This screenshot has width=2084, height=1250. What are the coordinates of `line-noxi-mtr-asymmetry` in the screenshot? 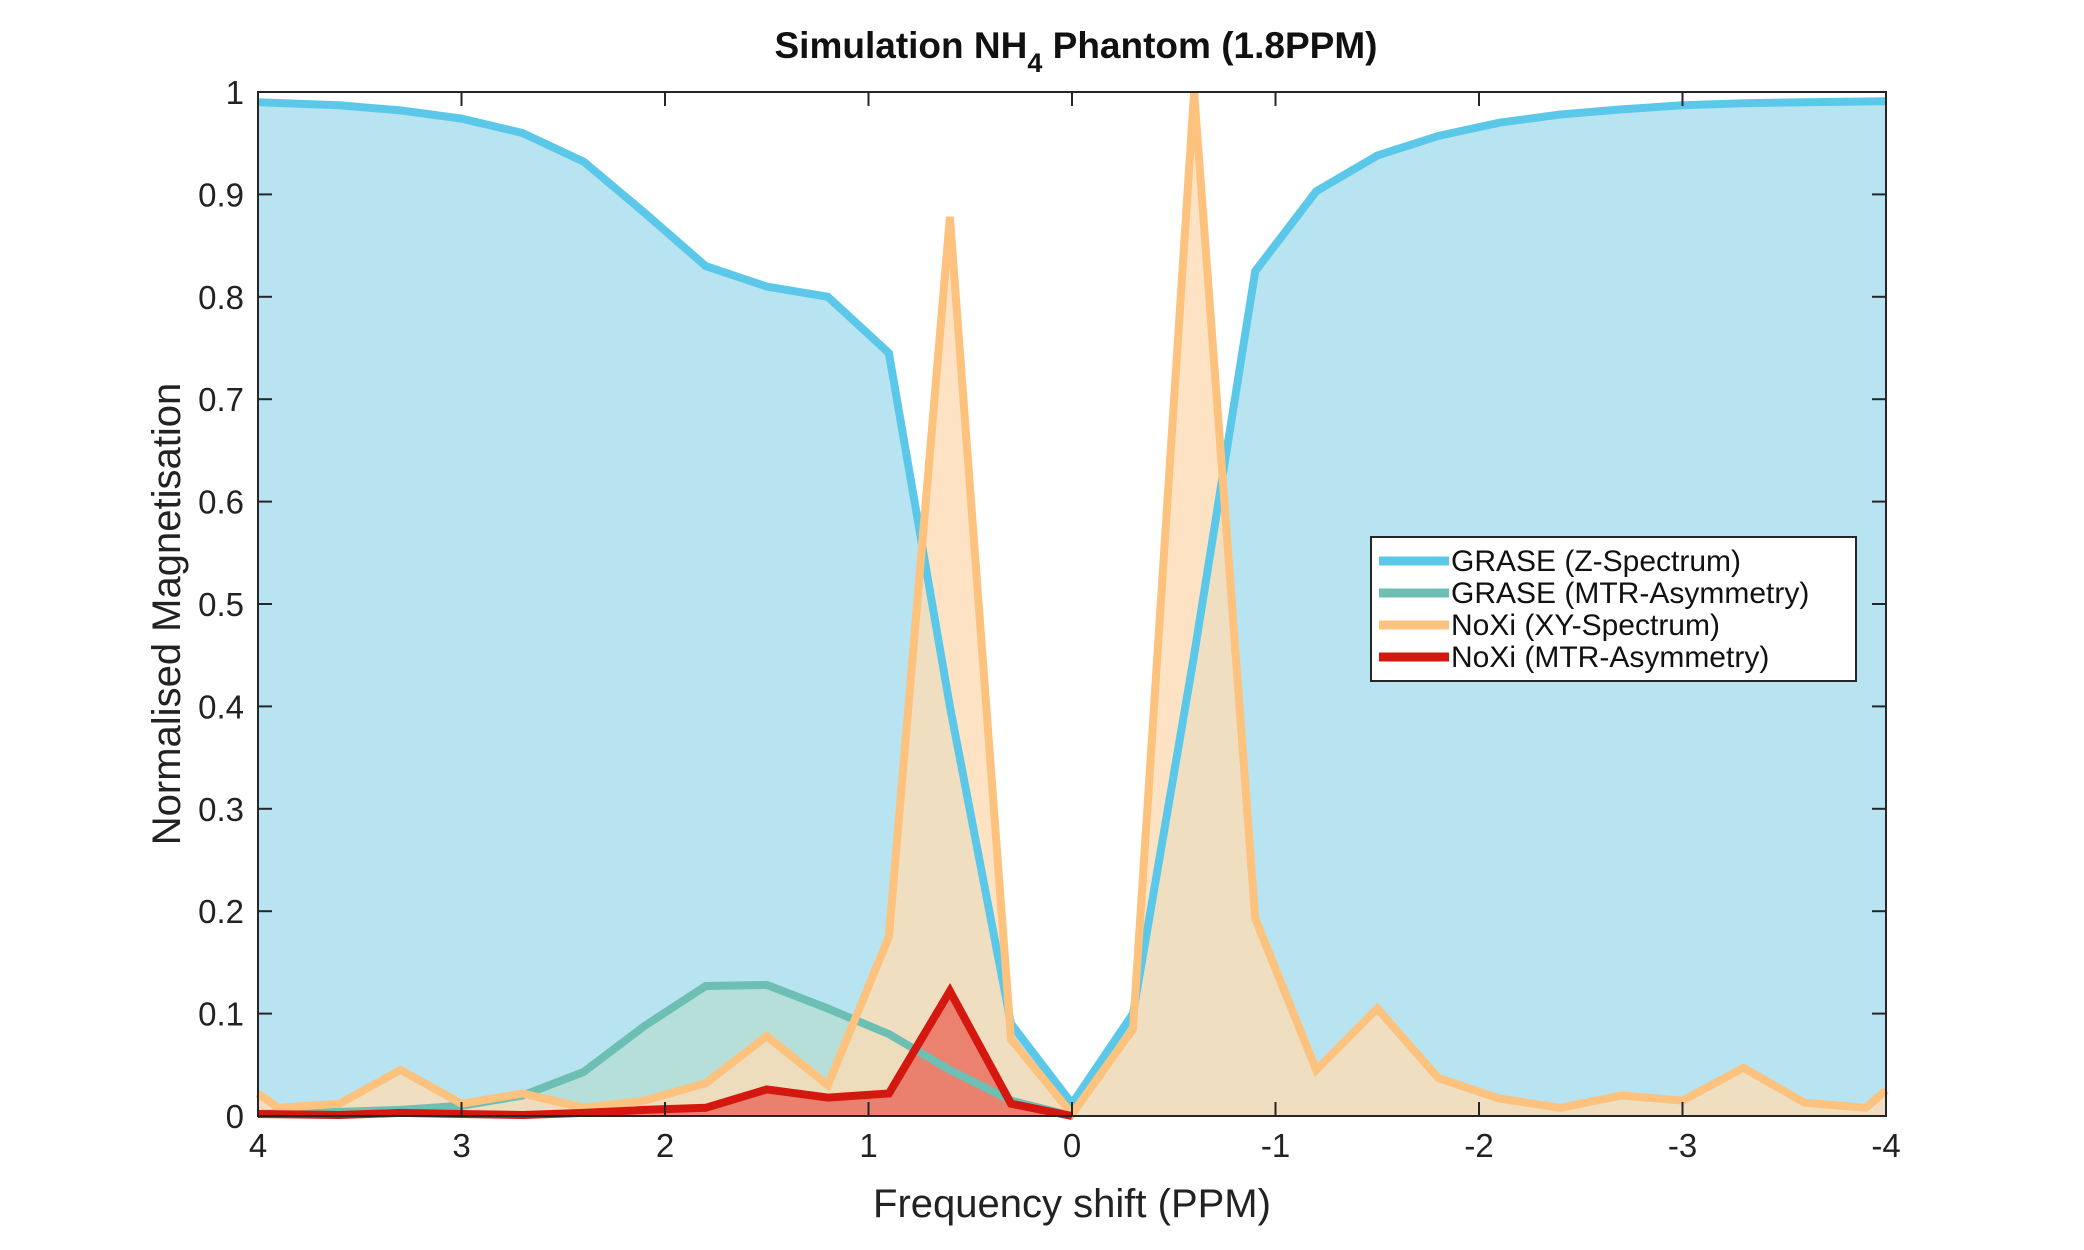 It's located at (665, 1051).